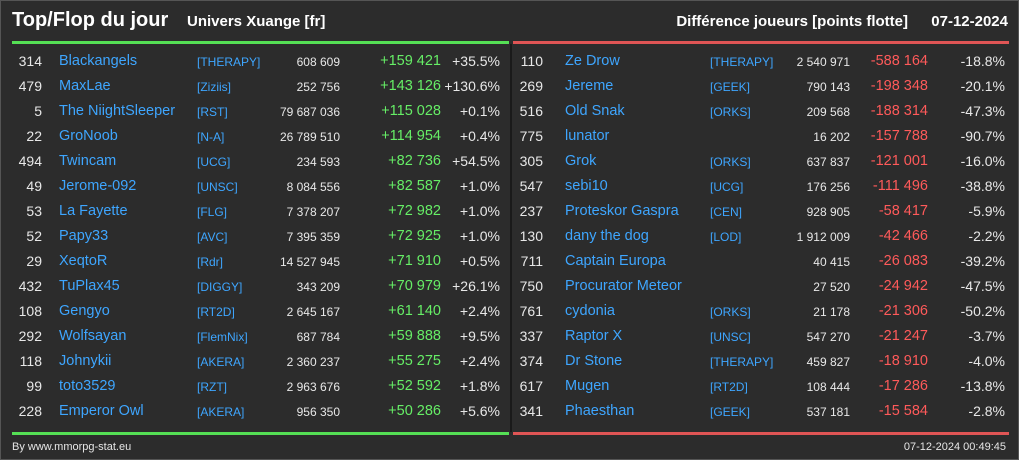 The width and height of the screenshot is (1019, 460). I want to click on player-diff: +72 925, so click(414, 236).